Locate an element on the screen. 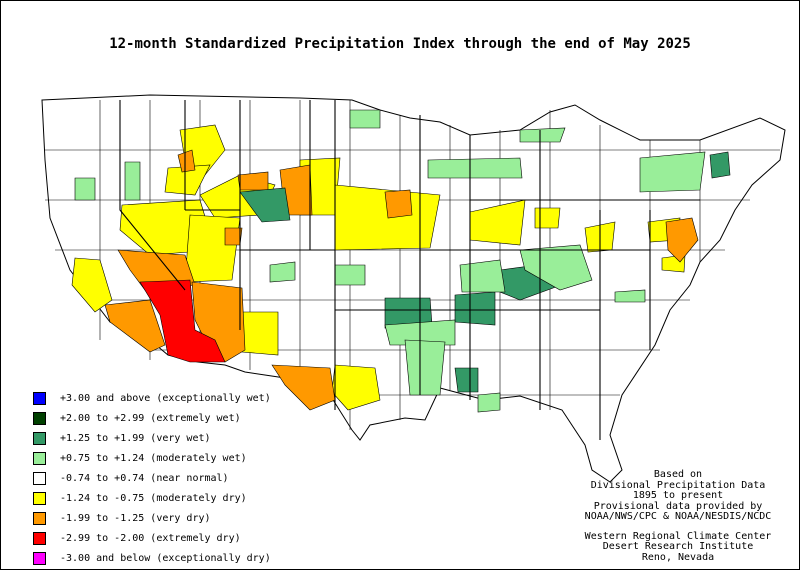  legend-item: -1.99 to -1.25 (very dry) is located at coordinates (152, 518).